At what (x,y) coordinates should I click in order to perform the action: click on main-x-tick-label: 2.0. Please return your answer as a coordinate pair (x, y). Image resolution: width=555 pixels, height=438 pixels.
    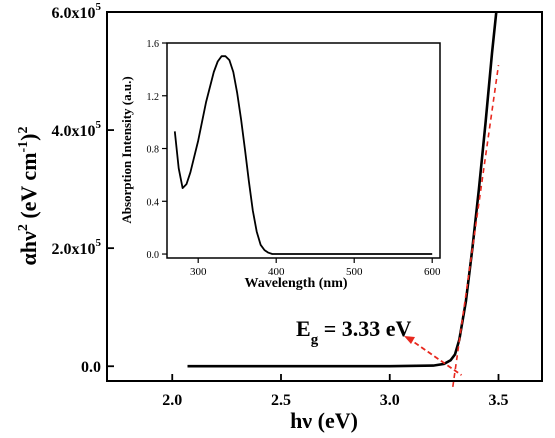
    Looking at the image, I should click on (172, 400).